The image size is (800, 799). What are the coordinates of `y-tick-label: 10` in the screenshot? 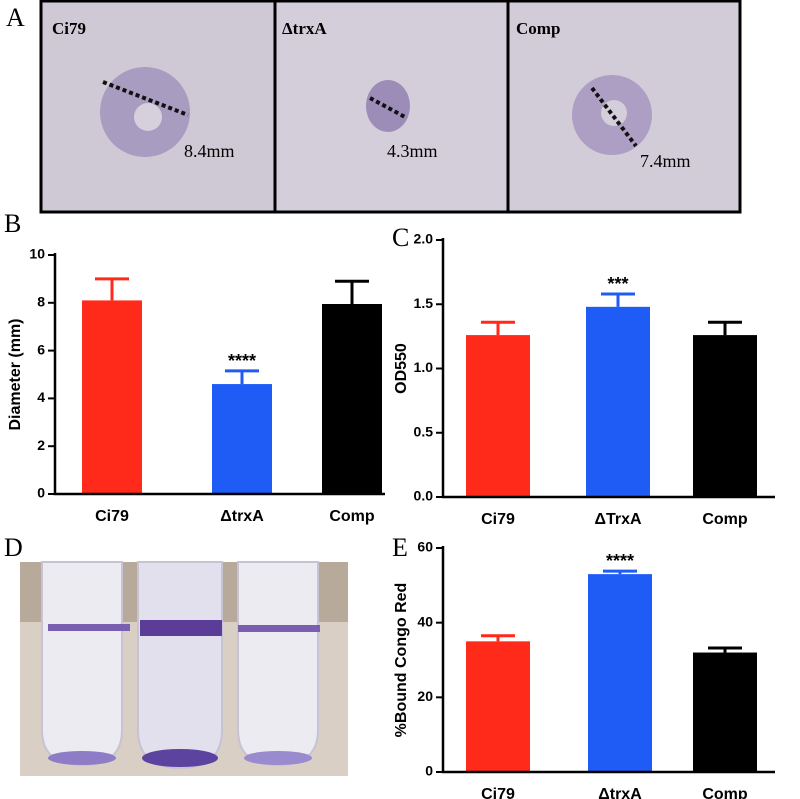 It's located at (37, 254).